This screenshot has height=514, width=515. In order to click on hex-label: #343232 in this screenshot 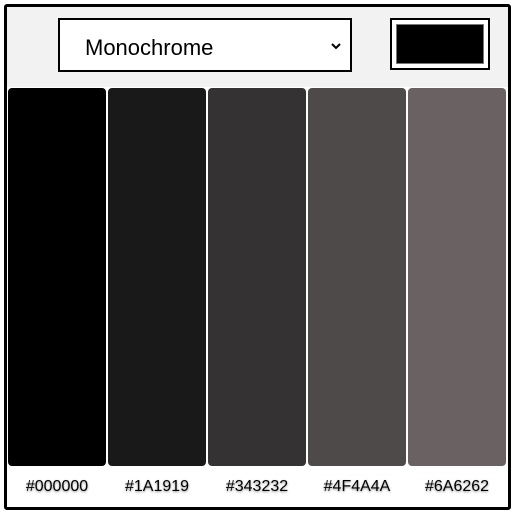, I will do `click(257, 486)`.